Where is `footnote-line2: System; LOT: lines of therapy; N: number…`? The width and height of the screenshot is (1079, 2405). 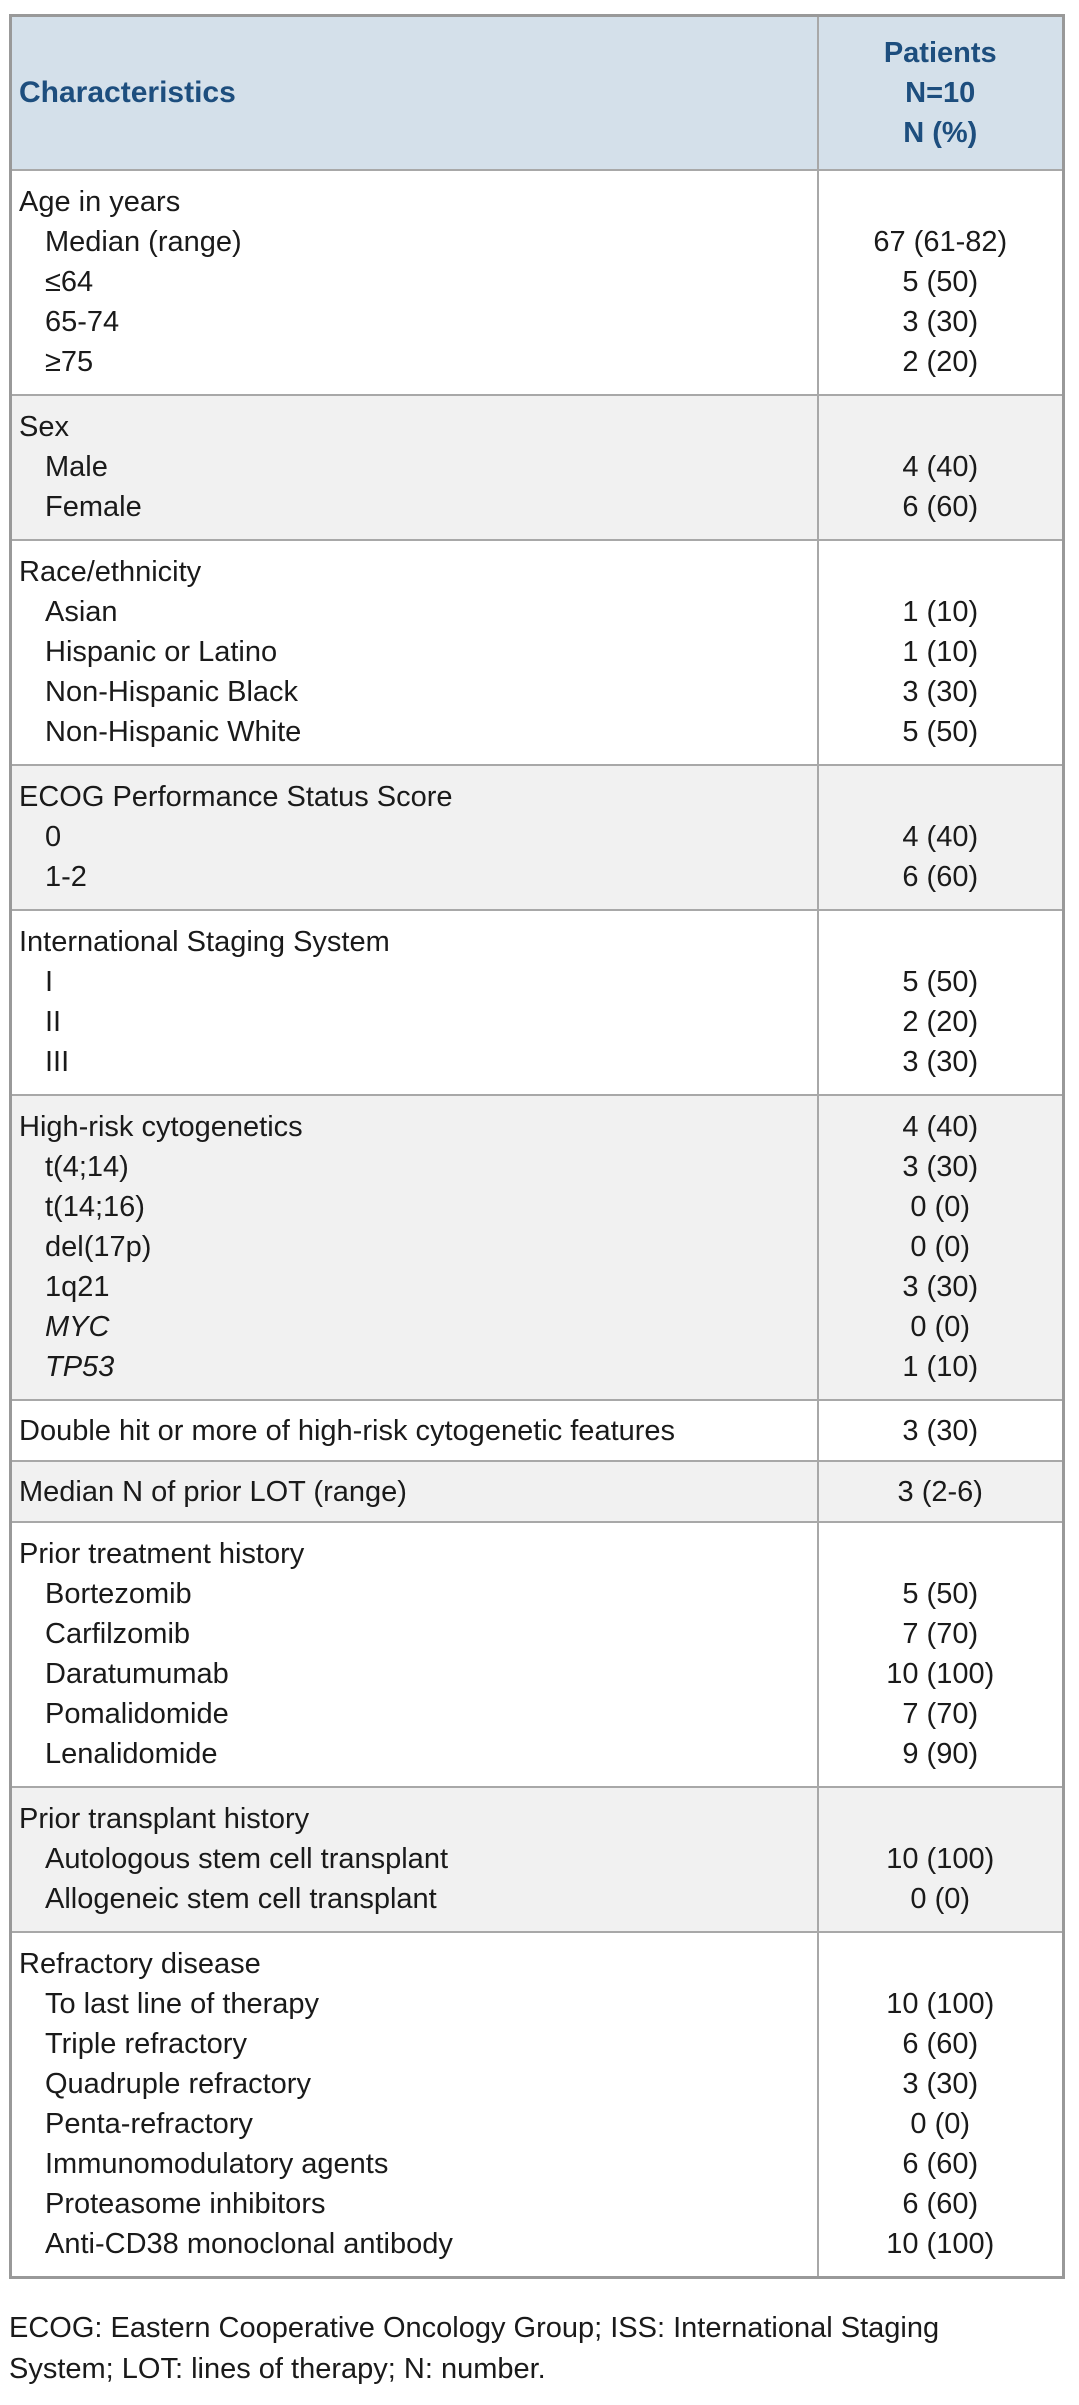 footnote-line2: System; LOT: lines of therapy; N: number… is located at coordinates (277, 2369).